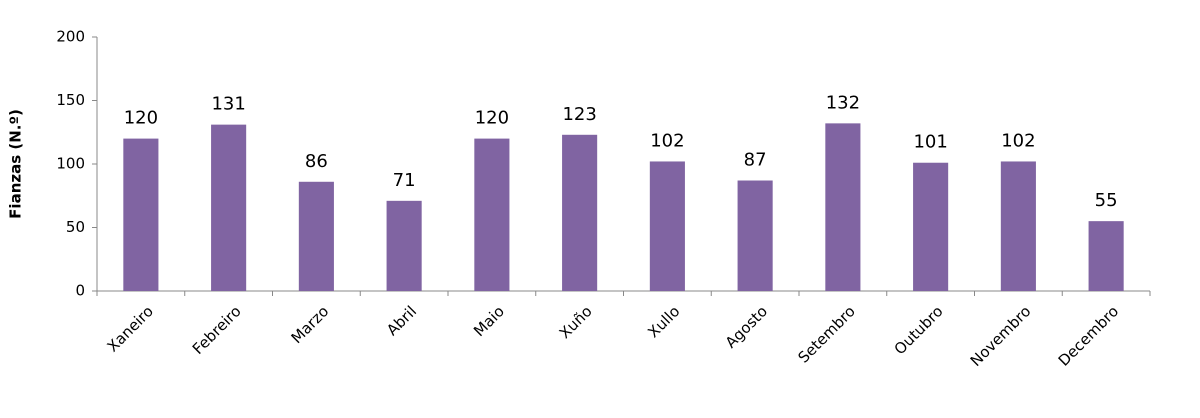 The width and height of the screenshot is (1200, 418). I want to click on data-label: 131, so click(228, 104).